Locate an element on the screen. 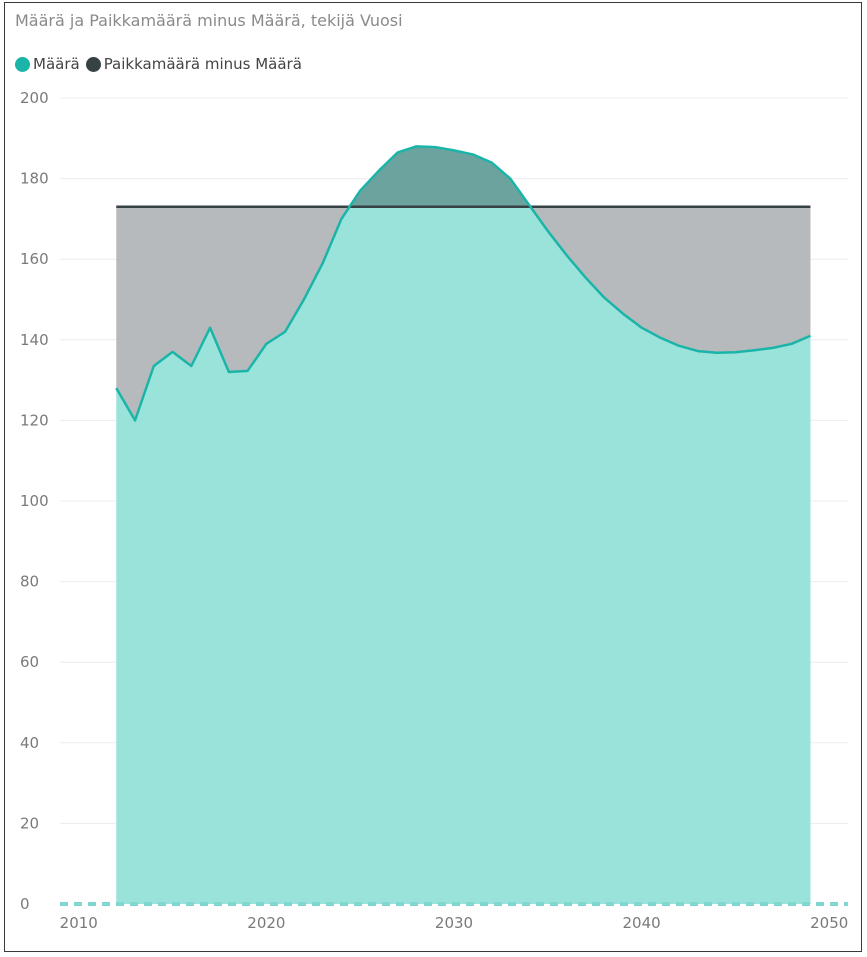 This screenshot has width=867, height=957. legend: Määrä Paikkamäärä minus Määrä is located at coordinates (161, 64).